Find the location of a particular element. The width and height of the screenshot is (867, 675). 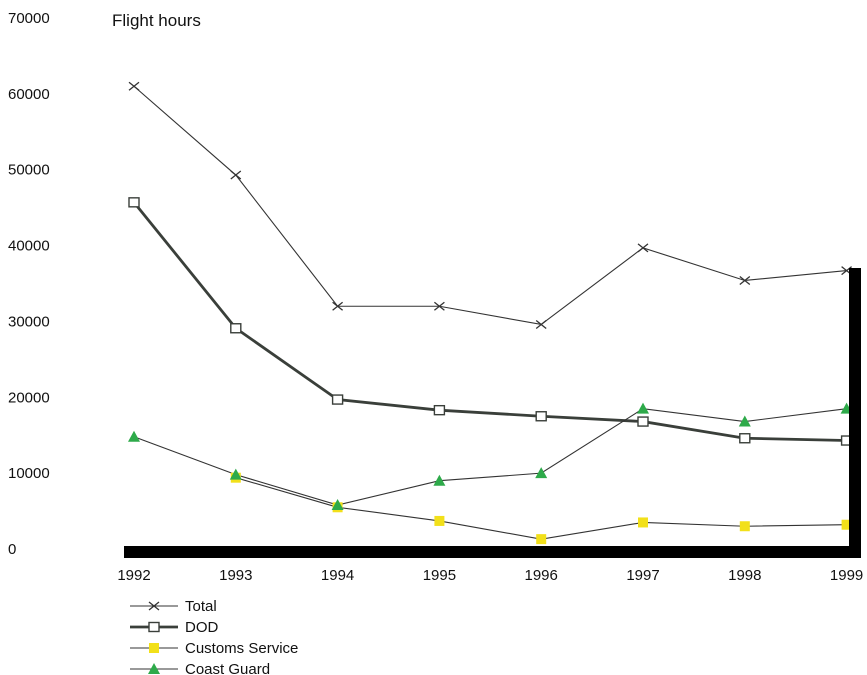

legend: Total DOD Customs Service Coast Guard is located at coordinates (214, 636).